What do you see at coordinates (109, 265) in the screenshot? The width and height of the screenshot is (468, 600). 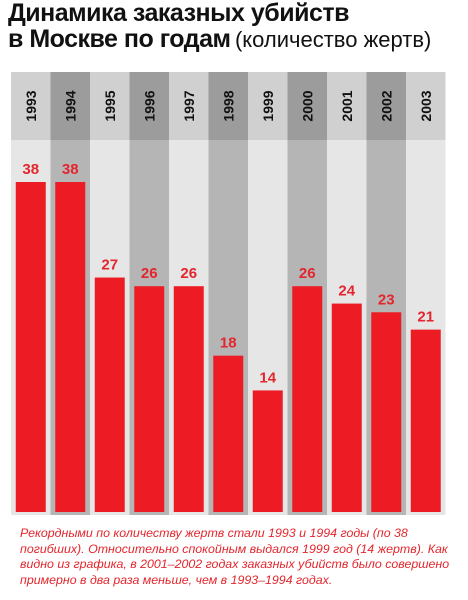 I see `value-label: 27` at bounding box center [109, 265].